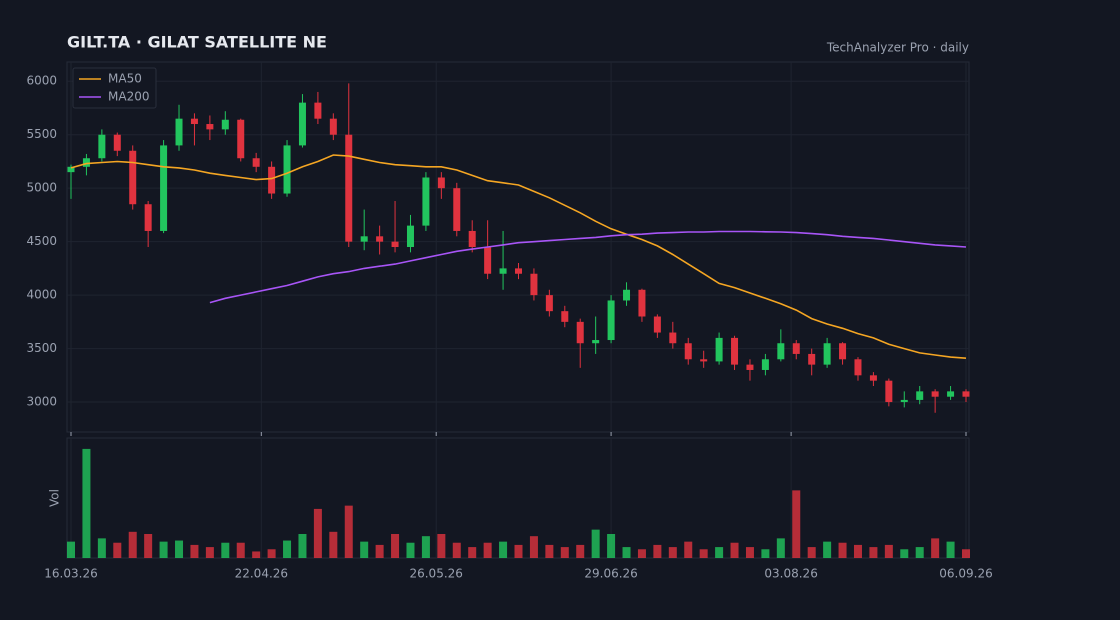 Image resolution: width=1120 pixels, height=620 pixels. I want to click on volume-label: Vol, so click(55, 498).